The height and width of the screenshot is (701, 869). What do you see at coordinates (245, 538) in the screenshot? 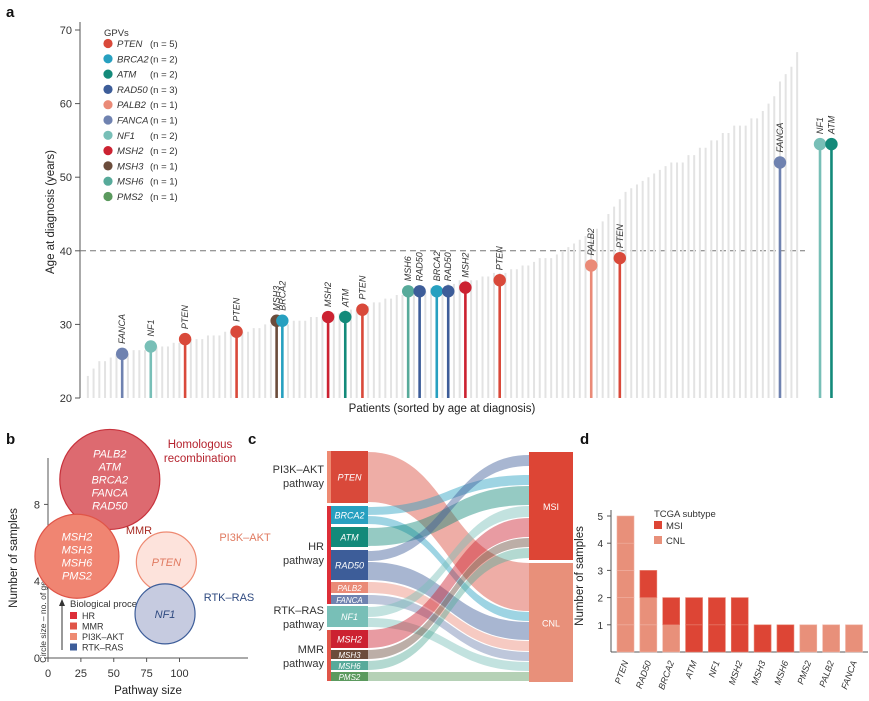
I see `panel-b-bubble-label: PI3K–AKT` at bounding box center [245, 538].